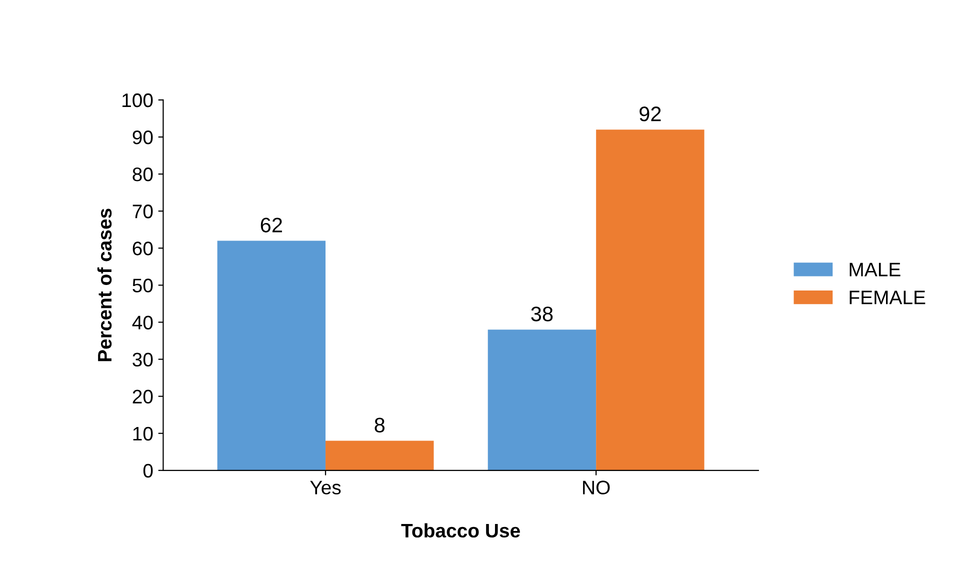 This screenshot has width=960, height=588. I want to click on y-tick-label: 0, so click(148, 471).